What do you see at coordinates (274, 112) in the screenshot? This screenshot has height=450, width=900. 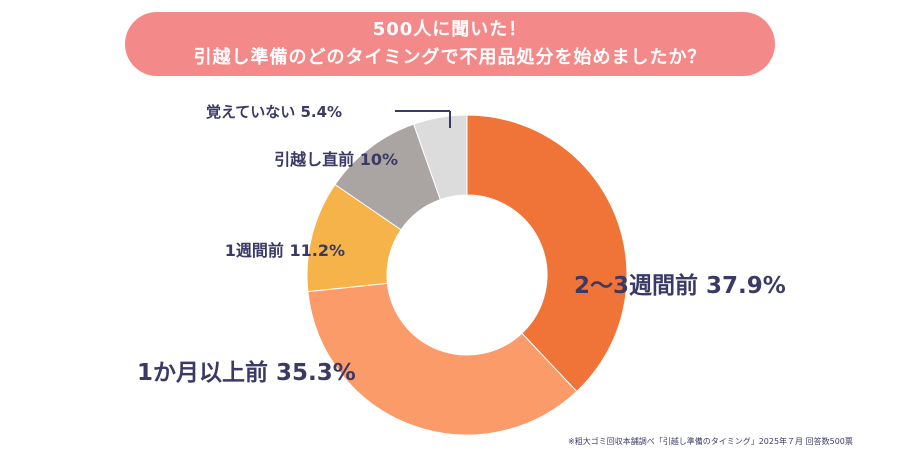 I see `slice-label-dont-remember: 覚えていない 5.4%` at bounding box center [274, 112].